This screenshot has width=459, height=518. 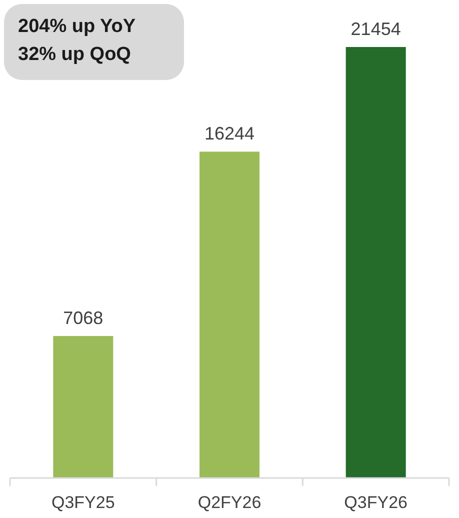 I want to click on data-label: 7068, so click(x=83, y=318).